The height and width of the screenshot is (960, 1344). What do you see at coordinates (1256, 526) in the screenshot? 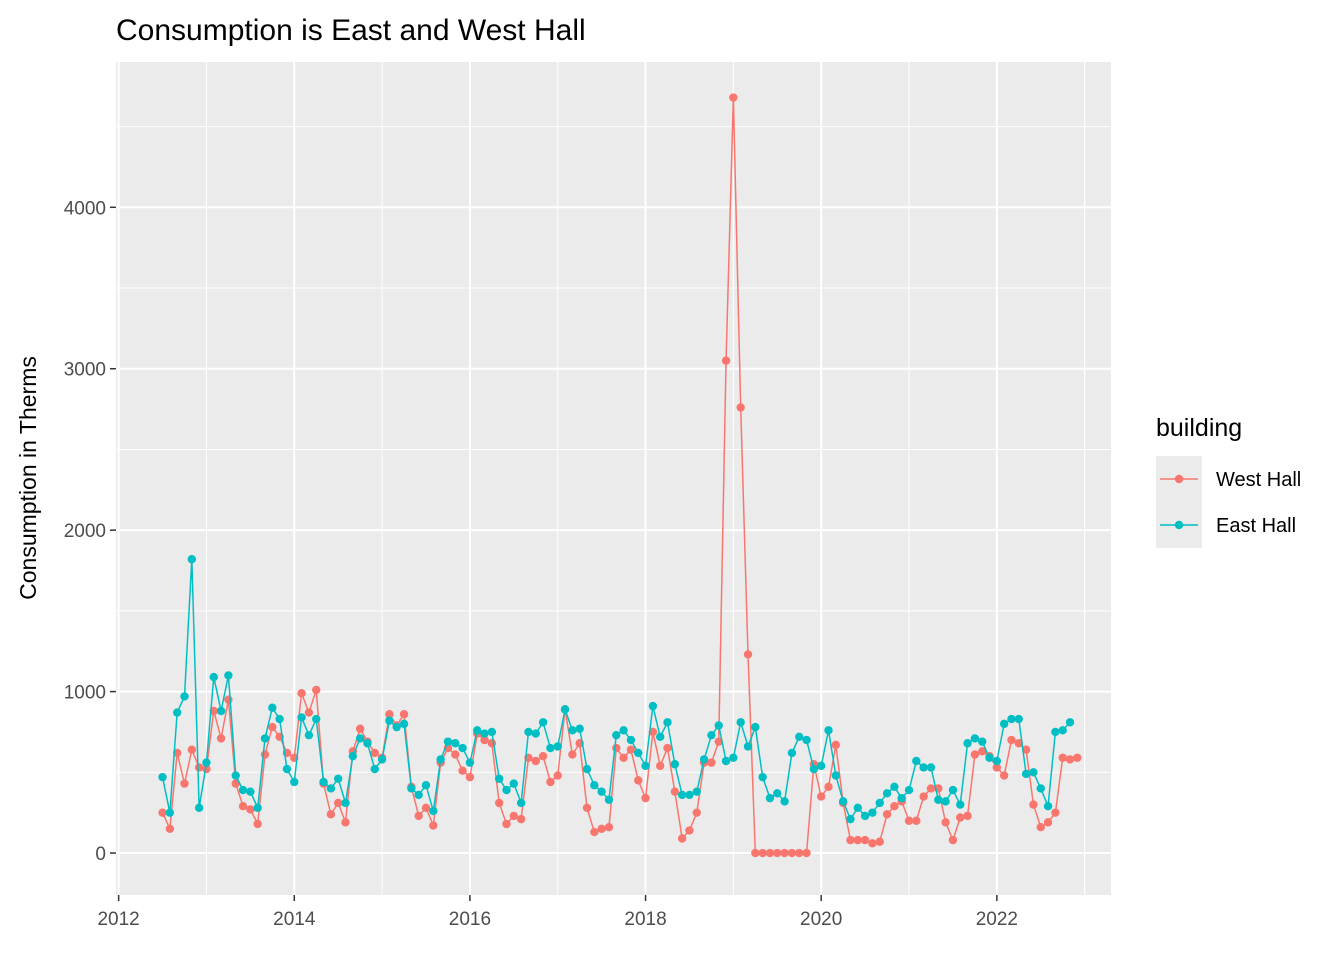
I see `legend-label-east-hall: East Hall` at bounding box center [1256, 526].